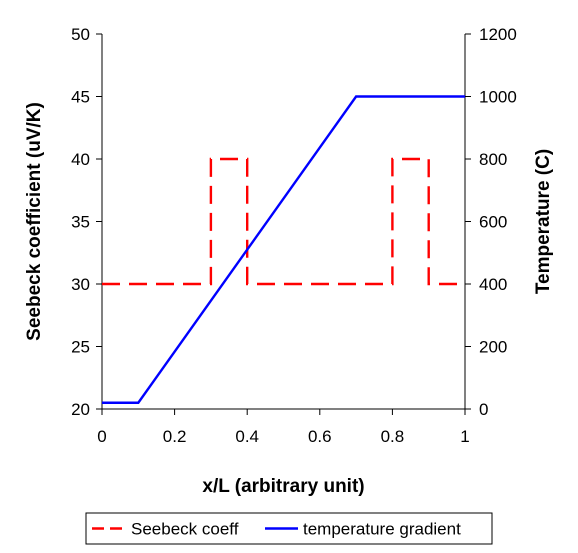 The height and width of the screenshot is (553, 578). What do you see at coordinates (185, 529) in the screenshot?
I see `legend-label-seebeck-coeff: Seebeck coeff` at bounding box center [185, 529].